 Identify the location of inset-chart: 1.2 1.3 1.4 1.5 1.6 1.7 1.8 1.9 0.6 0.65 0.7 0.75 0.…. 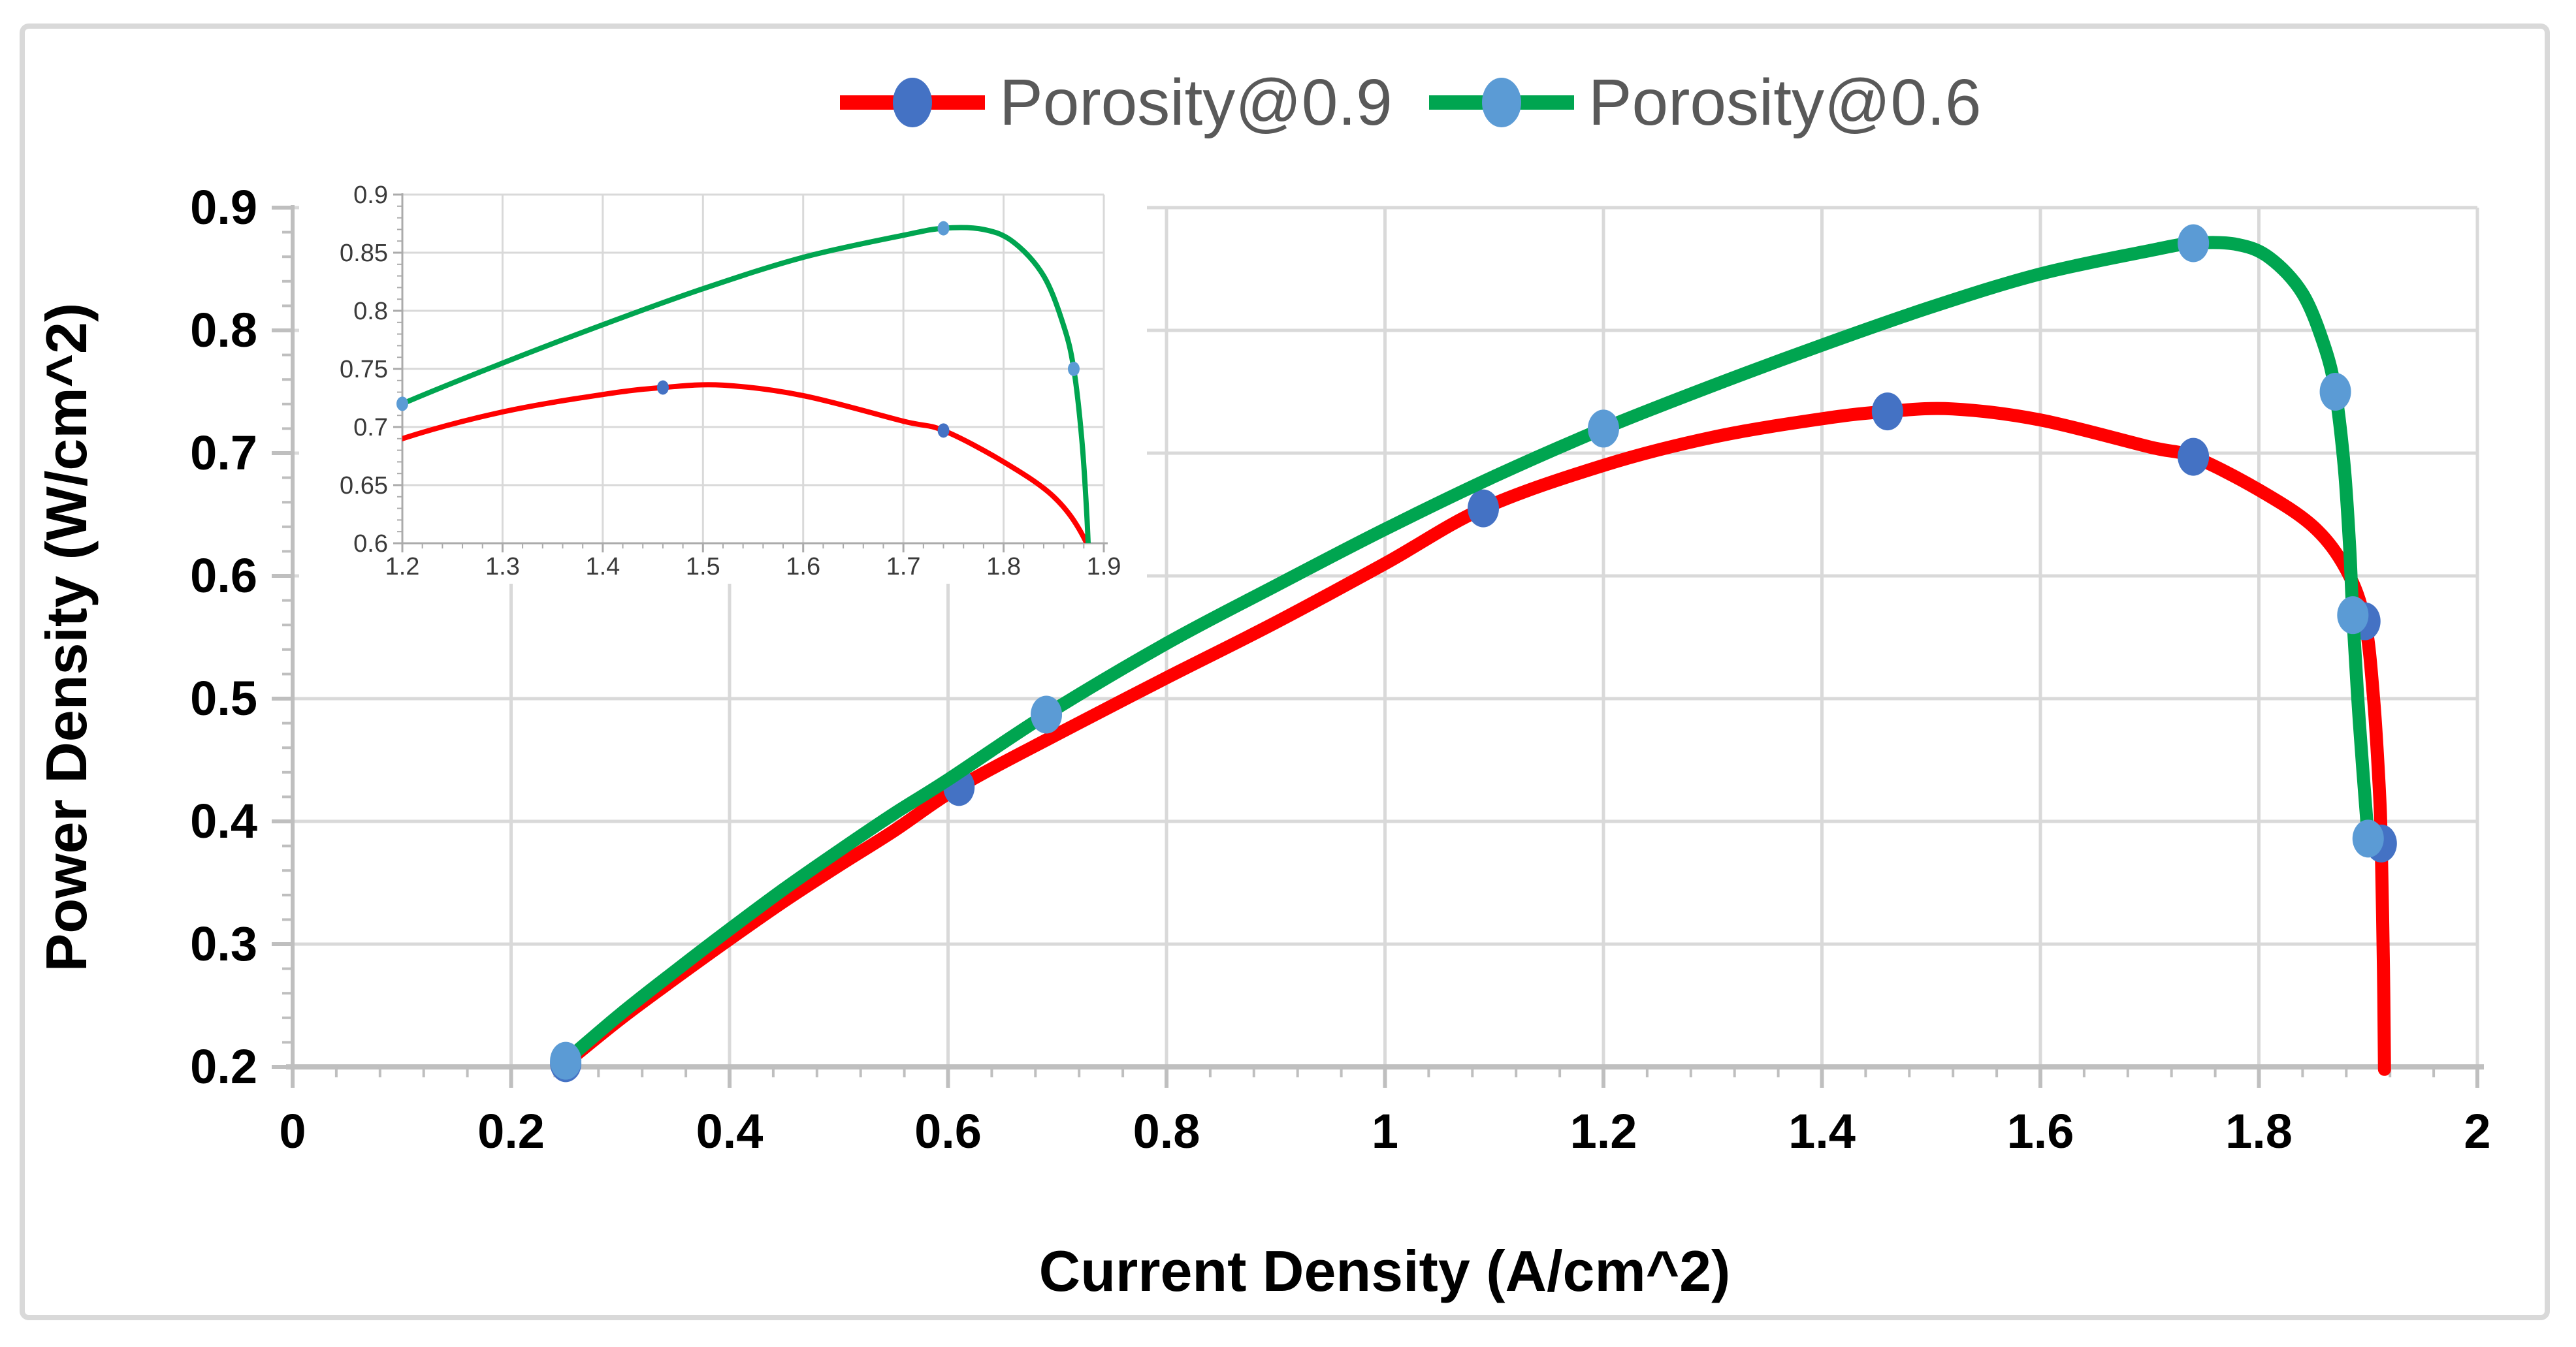
(723, 373).